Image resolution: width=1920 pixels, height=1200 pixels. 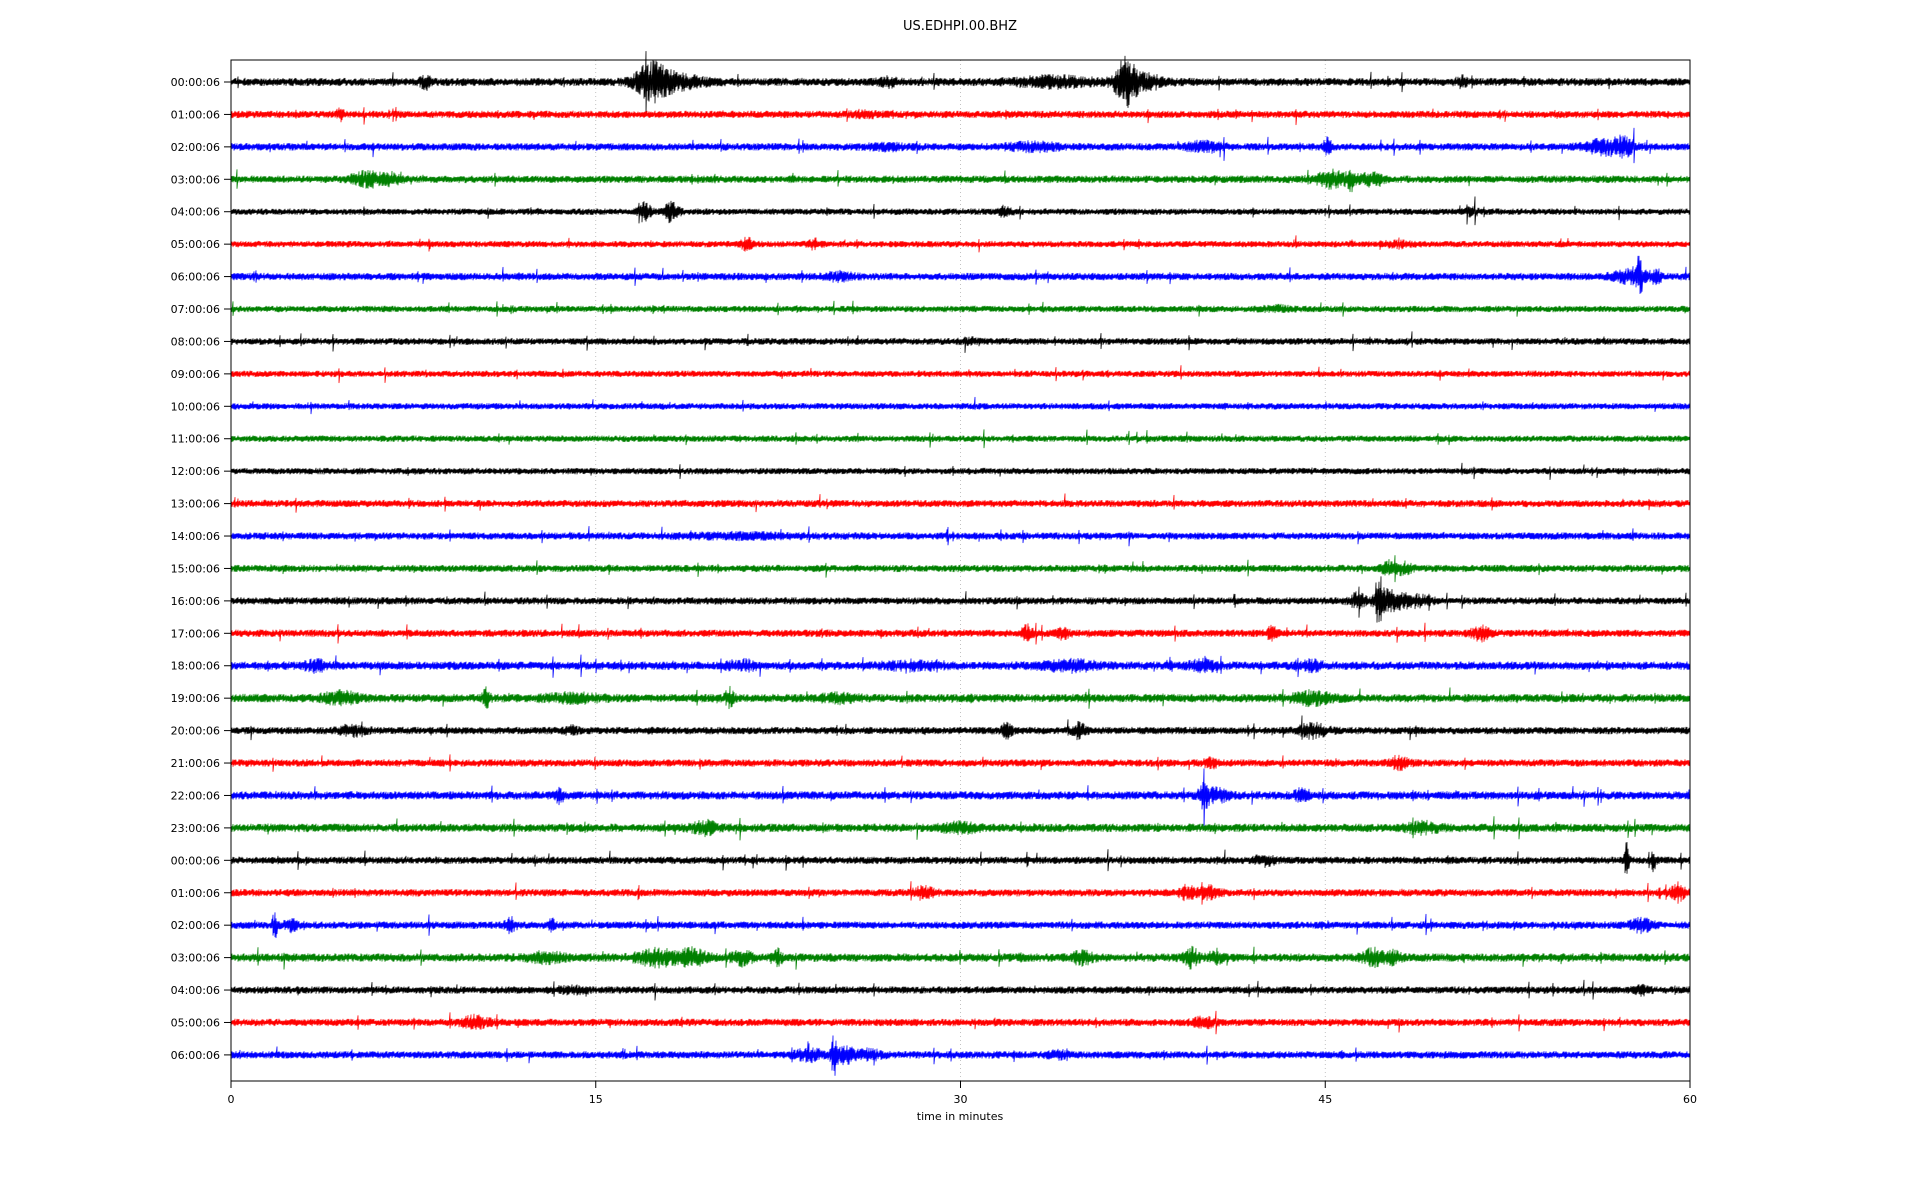 What do you see at coordinates (195, 147) in the screenshot?
I see `y-tick-label-2: 02:00:06` at bounding box center [195, 147].